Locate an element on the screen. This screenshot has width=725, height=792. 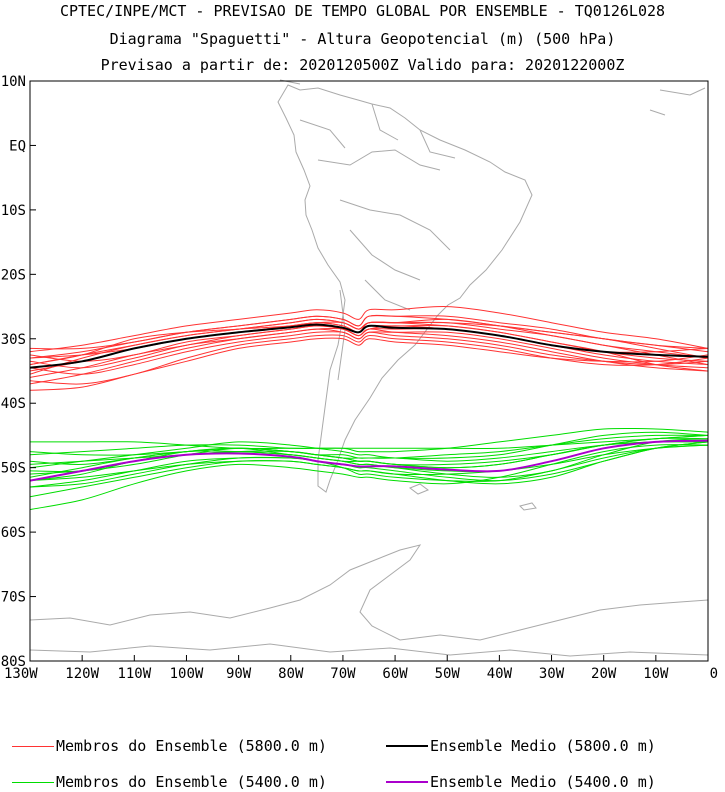
x-tick-label: 90W is located at coordinates (239, 674).